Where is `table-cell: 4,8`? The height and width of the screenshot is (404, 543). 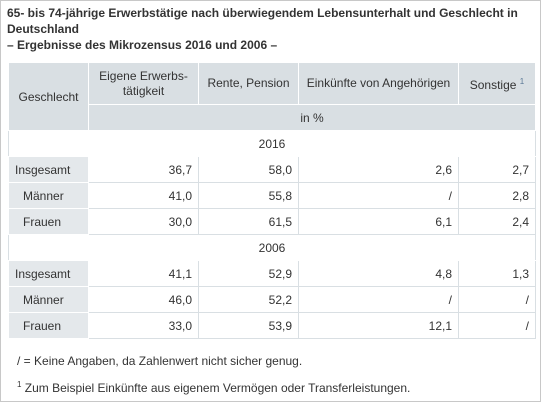 table-cell: 4,8 is located at coordinates (378, 273).